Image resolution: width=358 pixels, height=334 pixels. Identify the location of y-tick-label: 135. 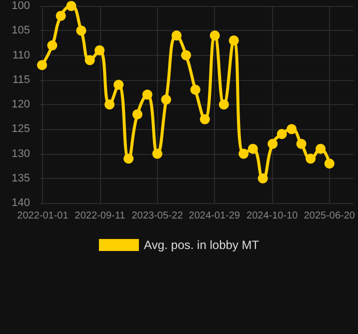
(21, 178).